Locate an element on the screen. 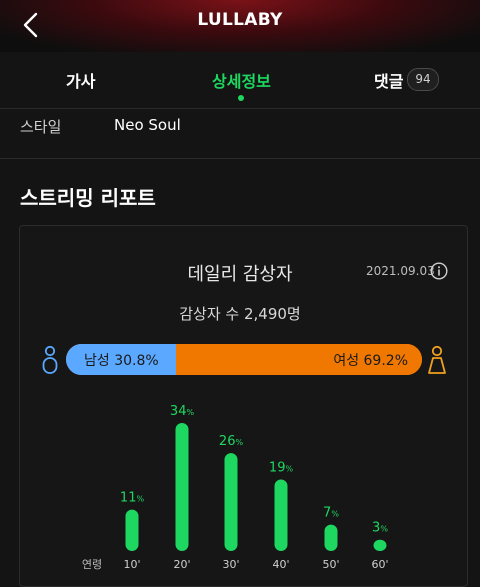 The image size is (480, 587). female-ratio-segment is located at coordinates (298, 359).